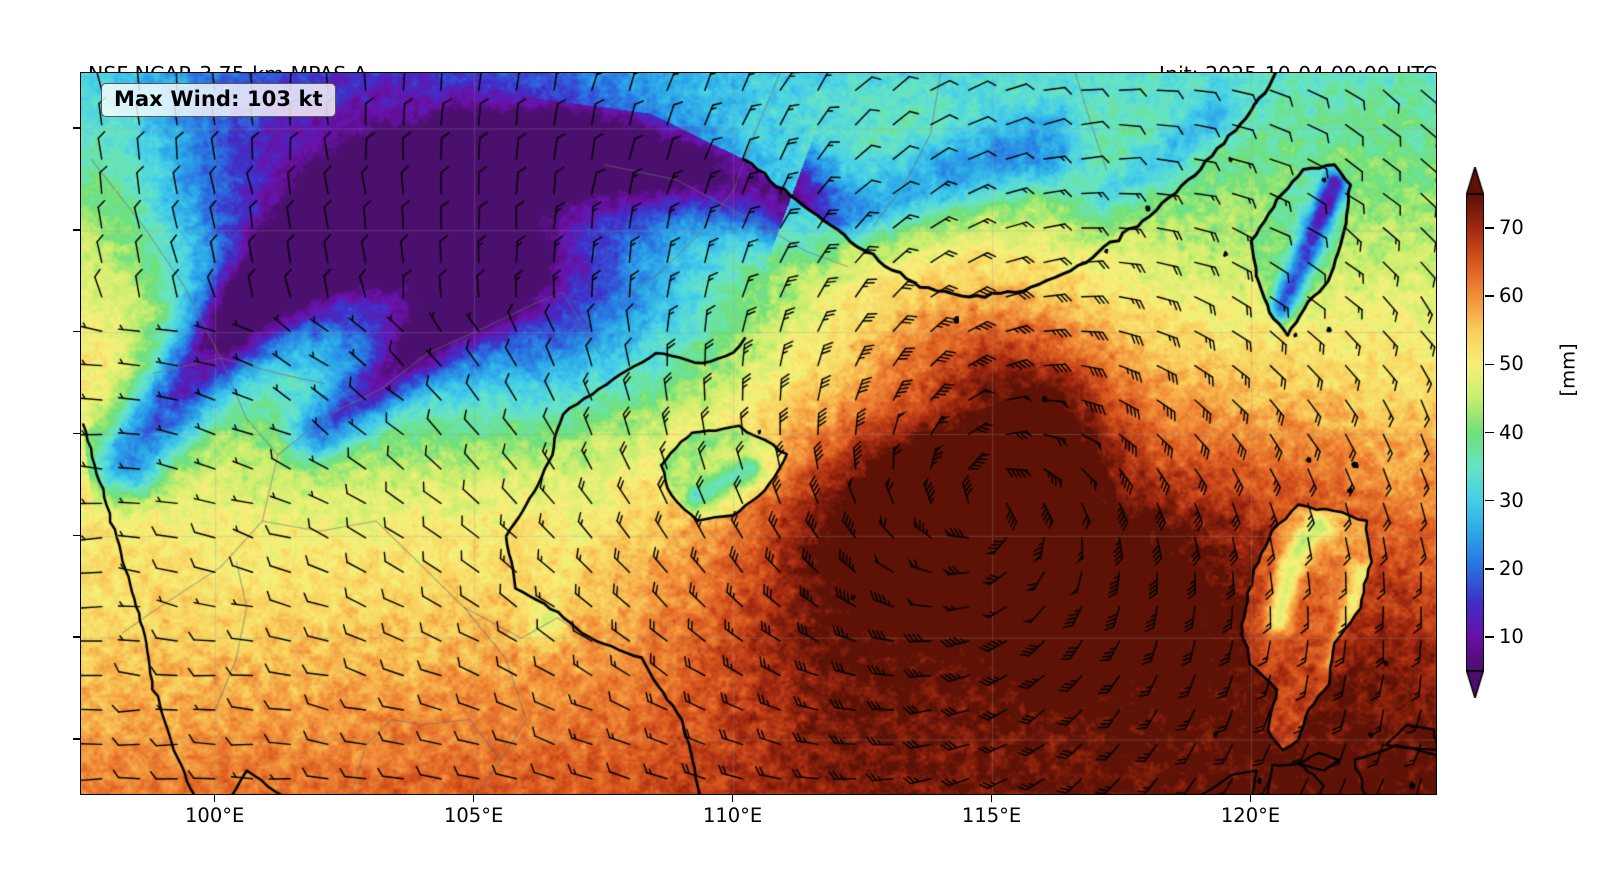  I want to click on colorbar-unit-label: [mm], so click(1568, 370).